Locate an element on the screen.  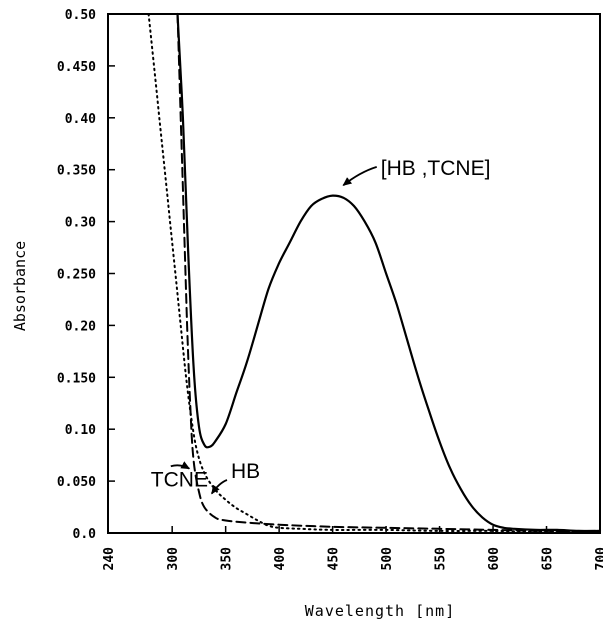
x-axis-label: Wavelength [nm] is located at coordinates (380, 611).